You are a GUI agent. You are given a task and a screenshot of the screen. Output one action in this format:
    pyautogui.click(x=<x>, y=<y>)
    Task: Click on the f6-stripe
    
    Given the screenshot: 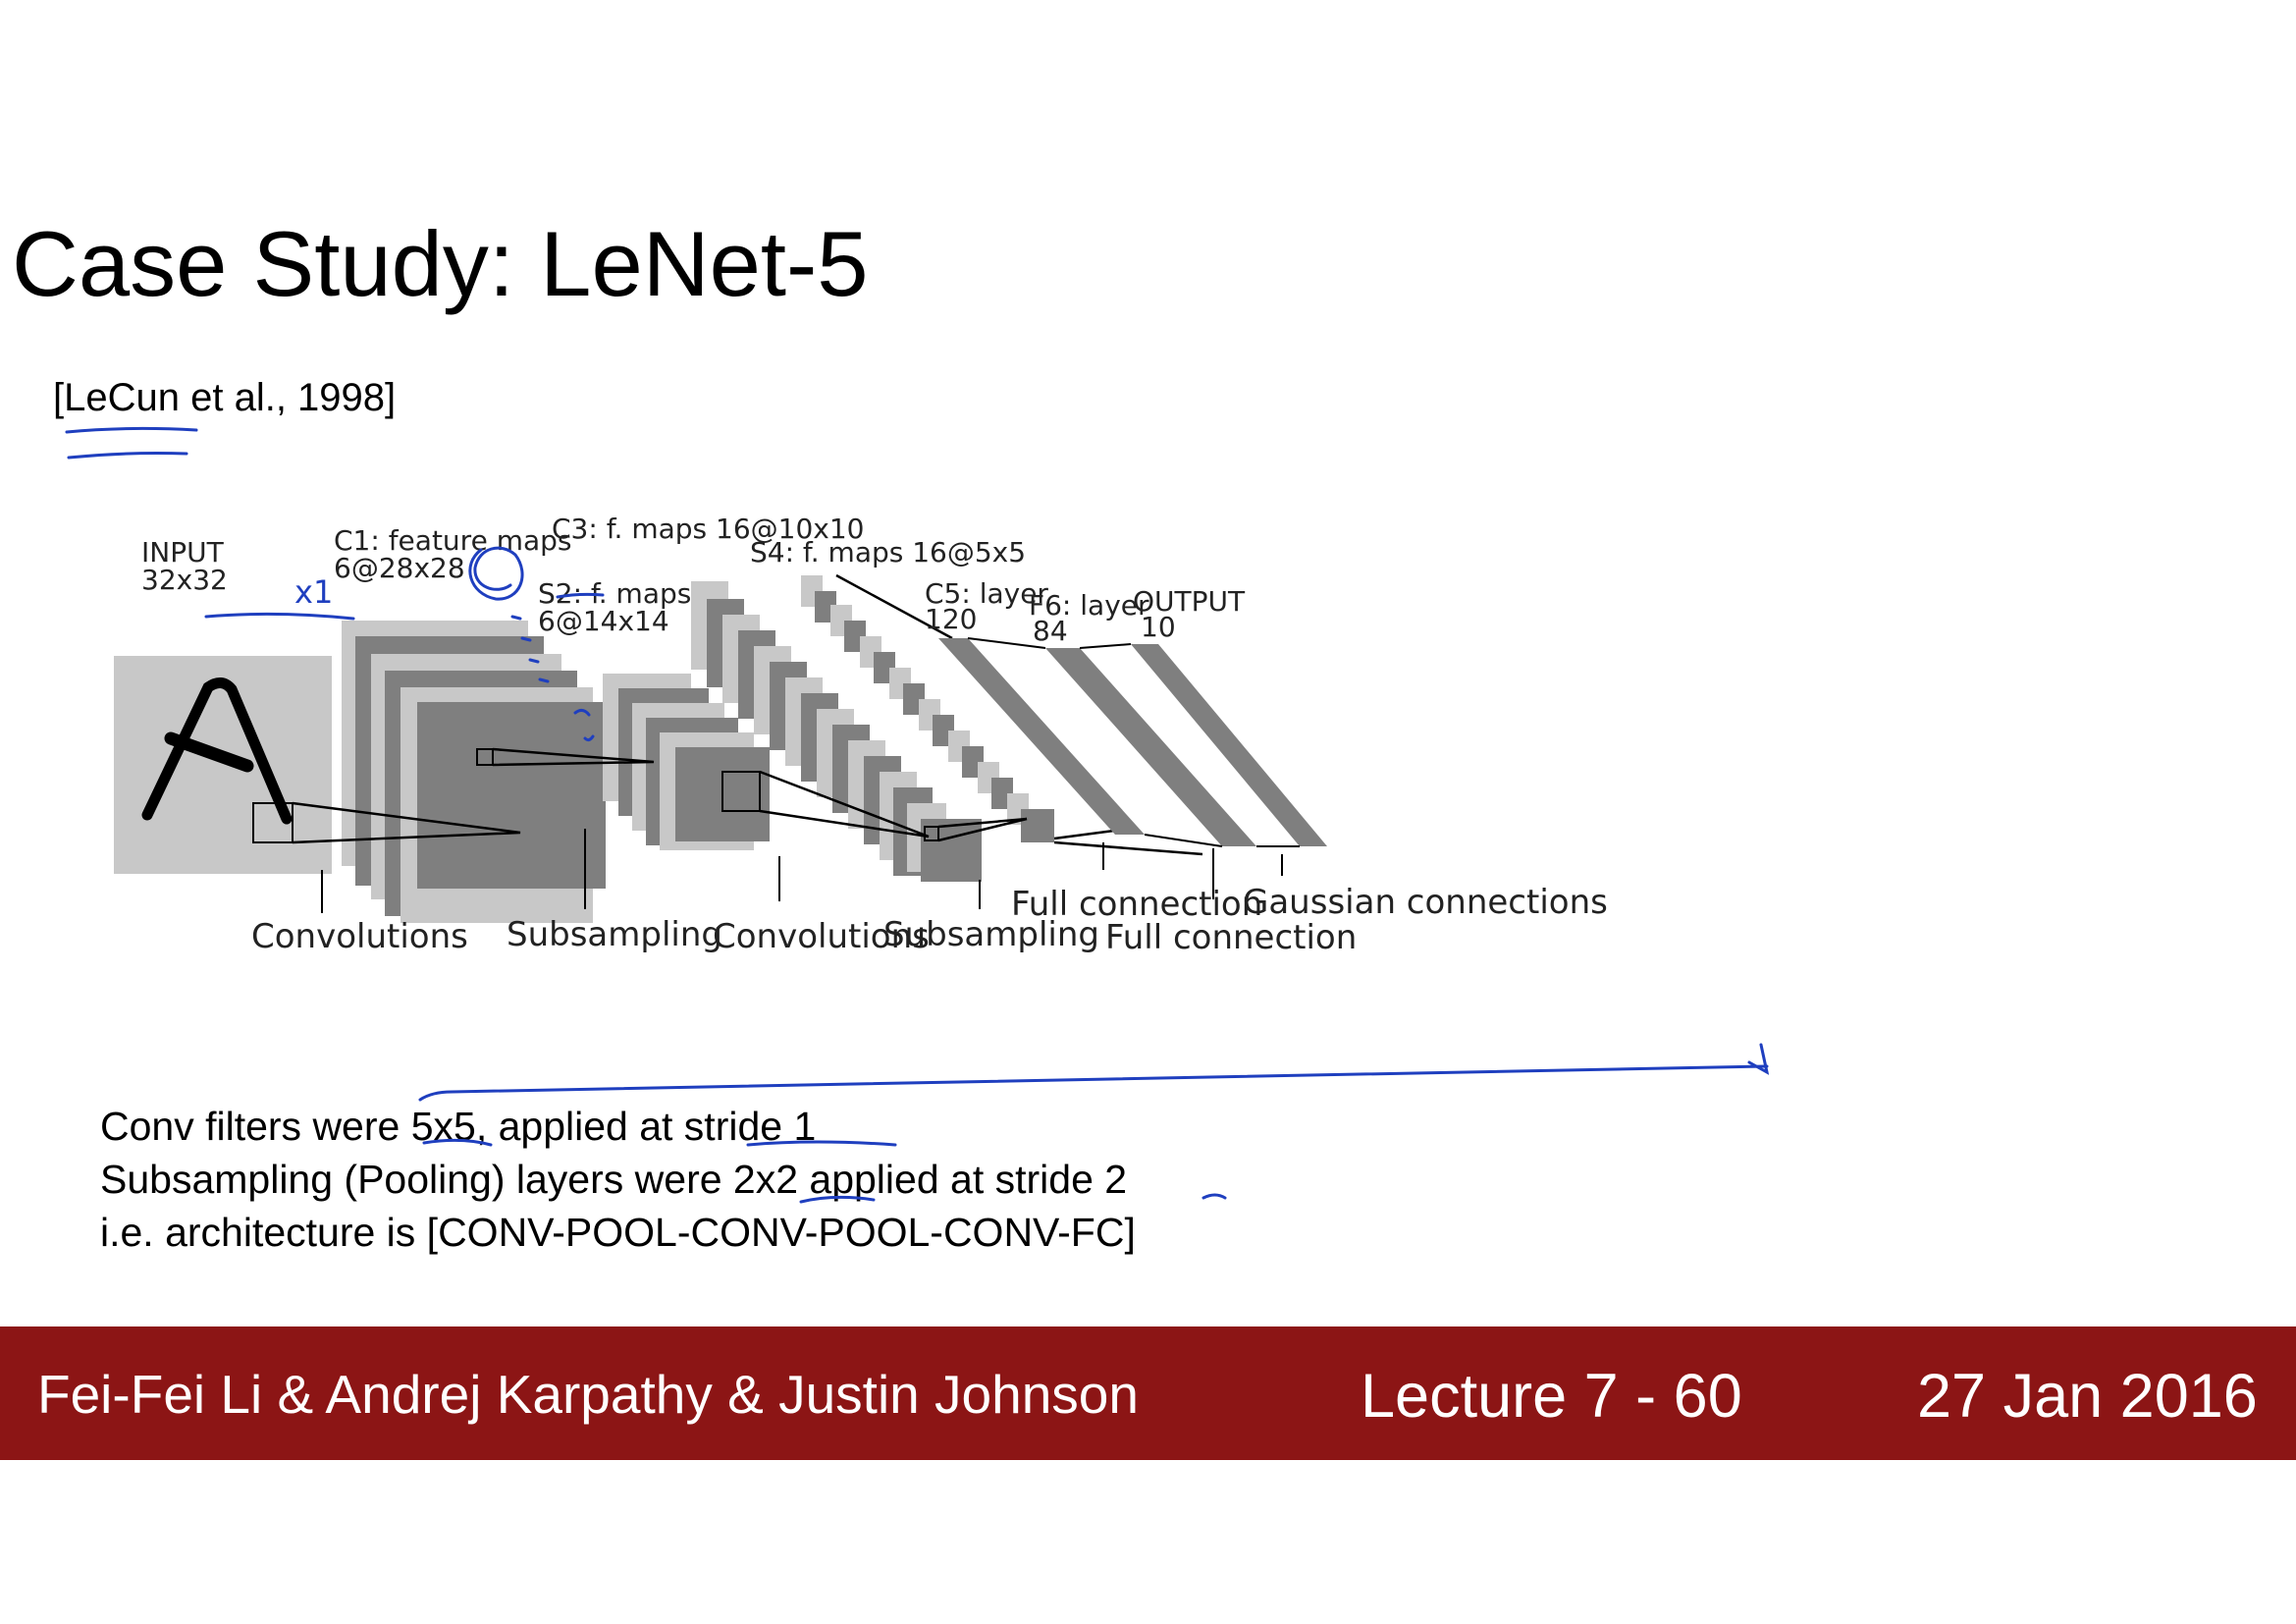 What is the action you would take?
    pyautogui.click(x=1150, y=747)
    